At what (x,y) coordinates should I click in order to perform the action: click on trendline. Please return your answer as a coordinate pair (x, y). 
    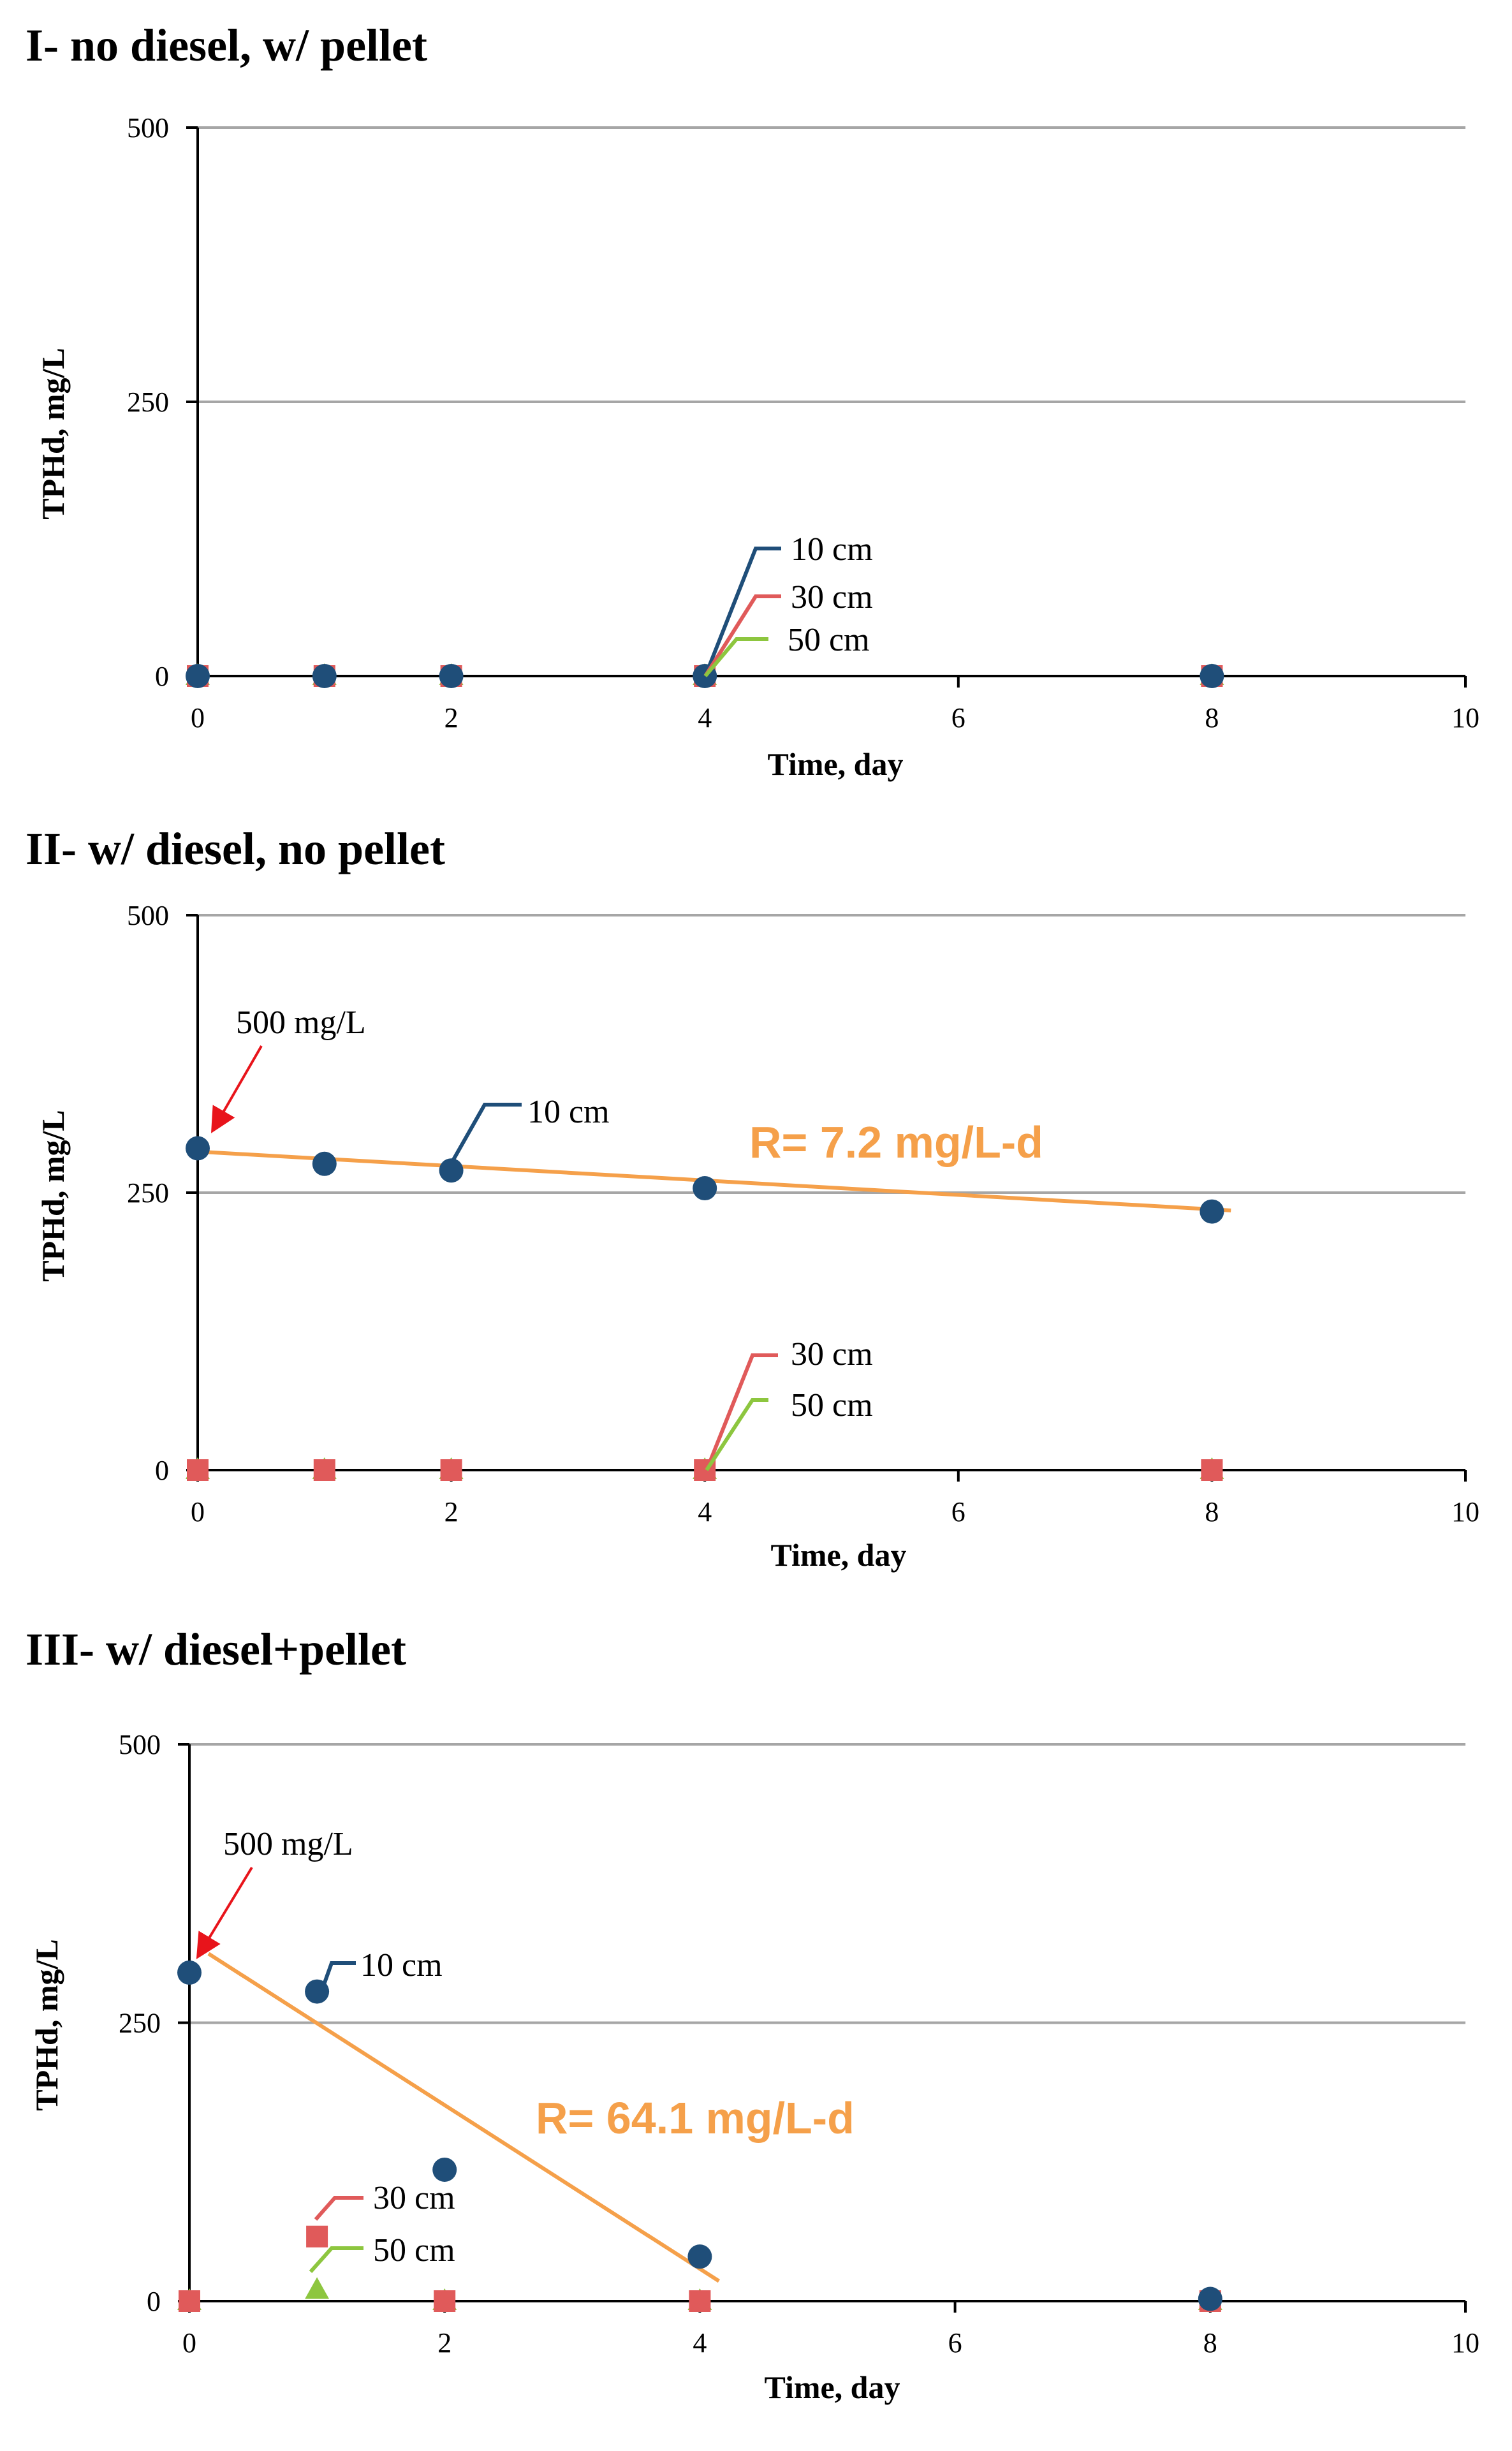
    Looking at the image, I should click on (464, 2117).